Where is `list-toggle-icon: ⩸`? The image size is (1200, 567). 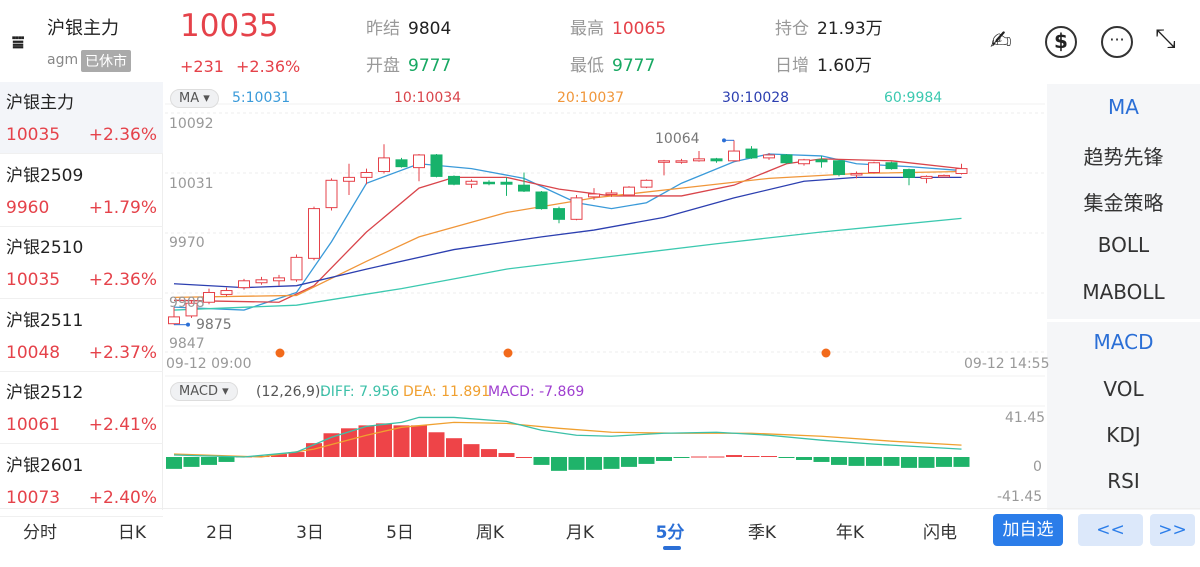
list-toggle-icon: ⩸ is located at coordinates (18, 42).